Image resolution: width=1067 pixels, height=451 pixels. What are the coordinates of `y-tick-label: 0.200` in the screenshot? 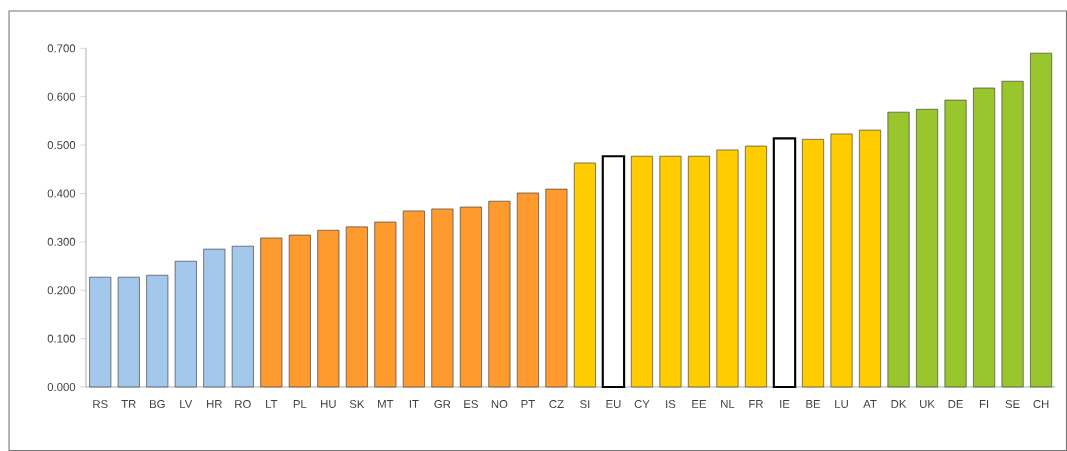 It's located at (61, 290).